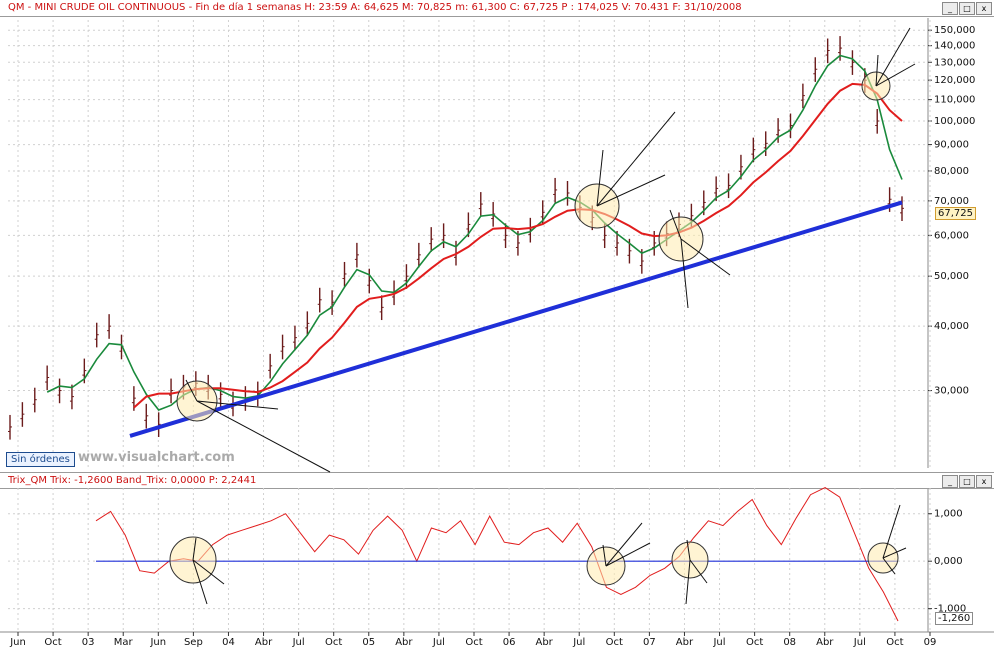 The width and height of the screenshot is (994, 649). I want to click on price-tick-label: 120,000, so click(954, 80).